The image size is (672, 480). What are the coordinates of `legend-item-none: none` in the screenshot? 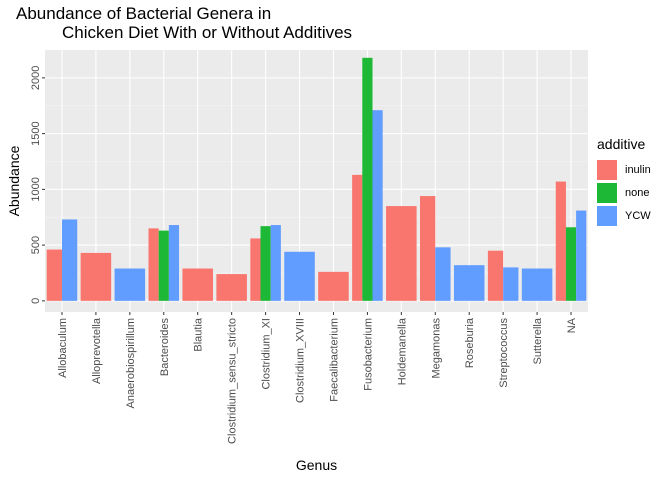 It's located at (624, 192).